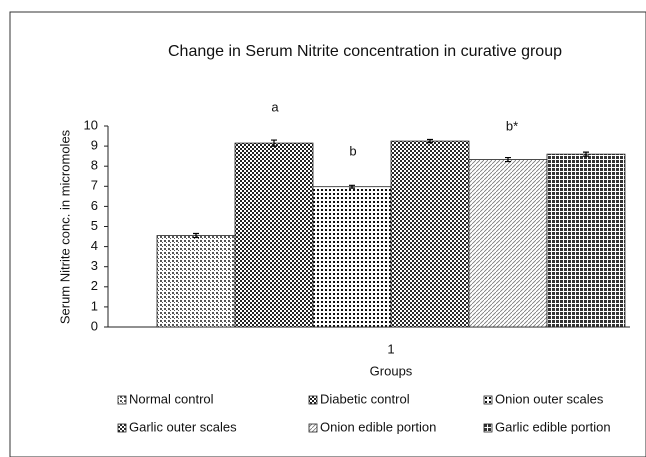 Image resolution: width=646 pixels, height=457 pixels. Describe the element at coordinates (94, 265) in the screenshot. I see `y-tick-label: 3` at that location.